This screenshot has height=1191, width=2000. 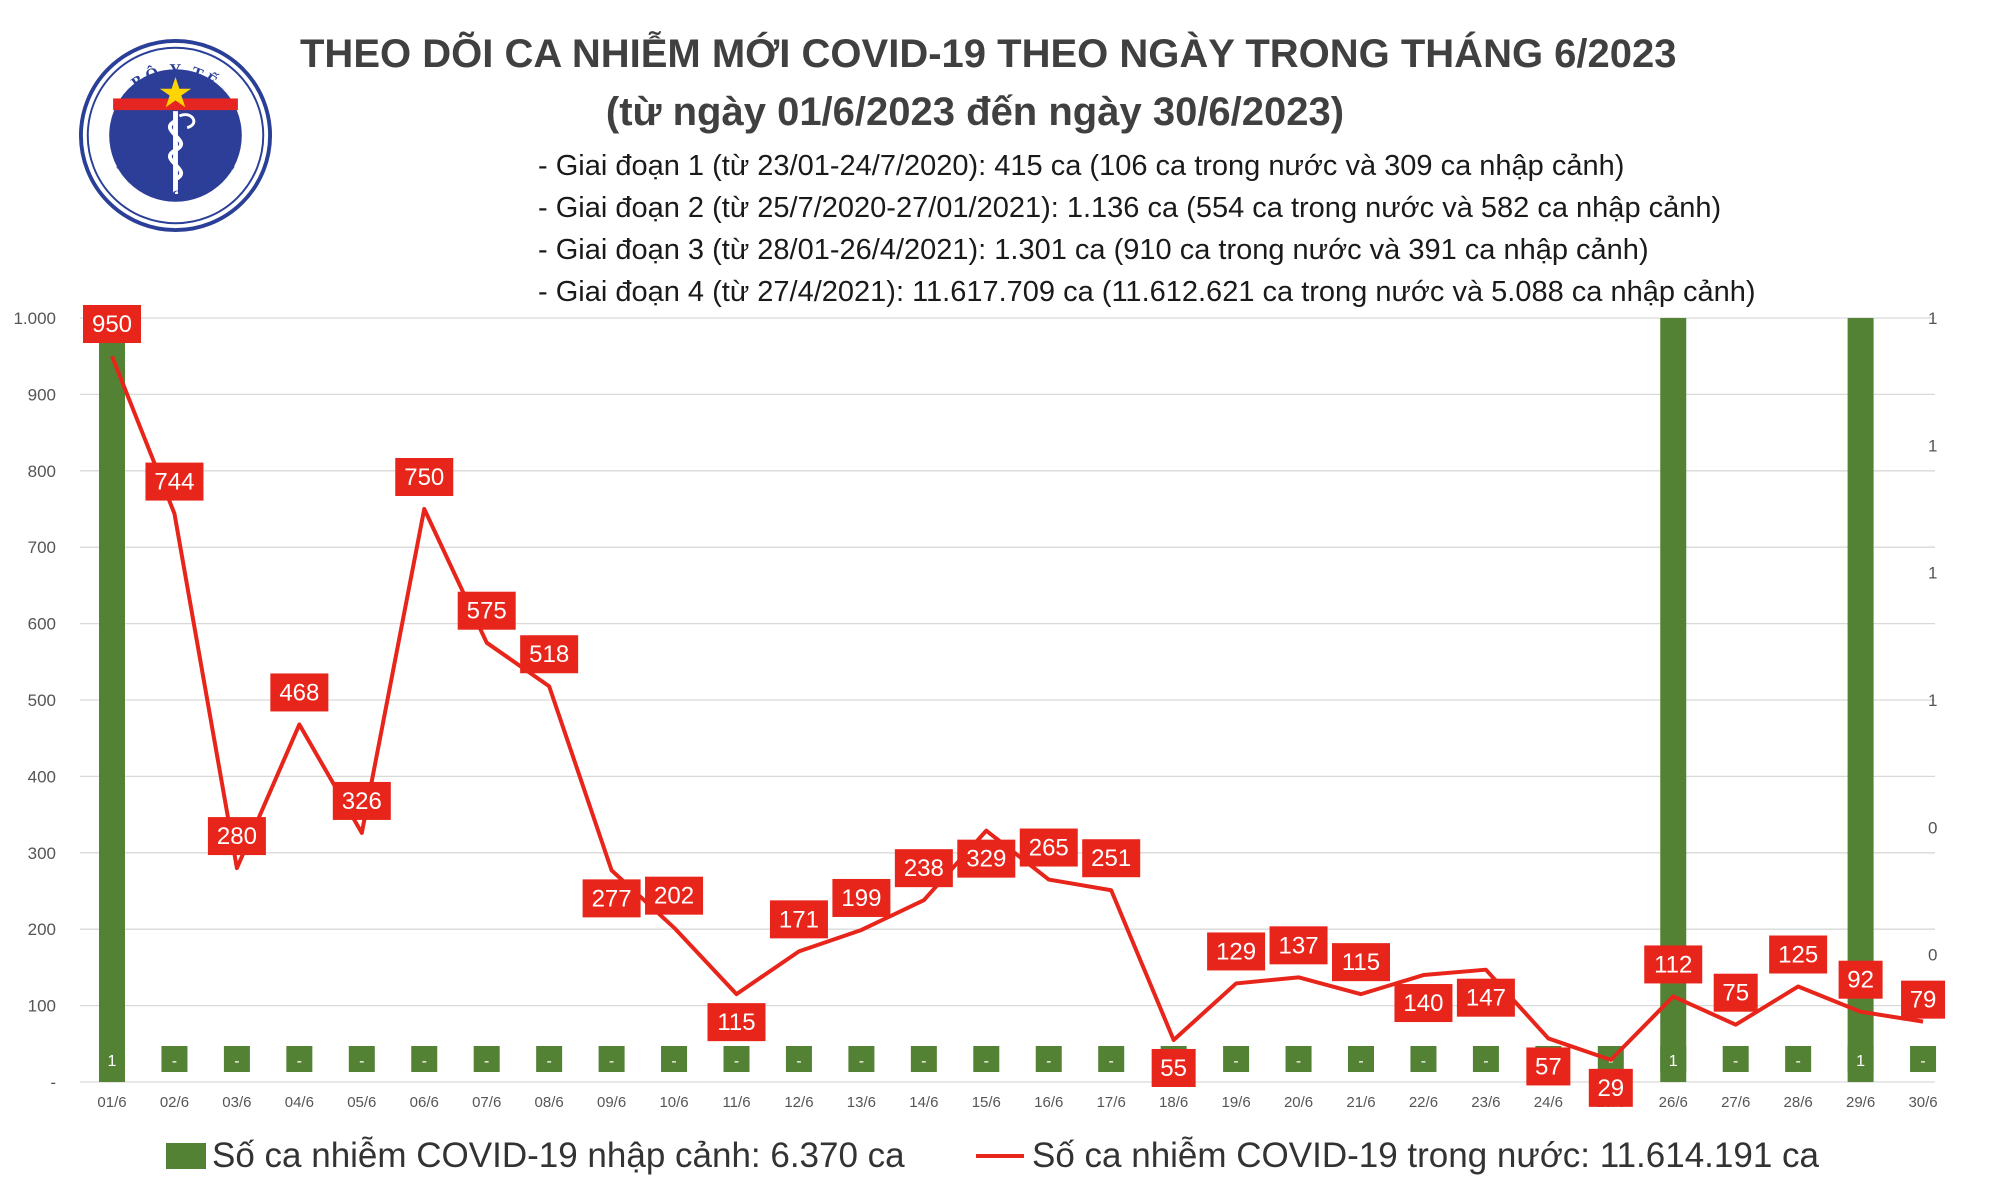 What do you see at coordinates (923, 1102) in the screenshot?
I see `x-tick-label: 14/6` at bounding box center [923, 1102].